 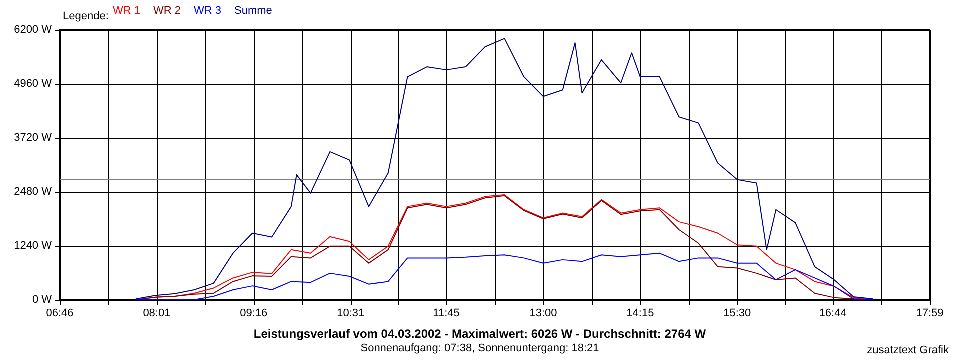 What do you see at coordinates (833, 314) in the screenshot?
I see `x-tick-label: 16:44` at bounding box center [833, 314].